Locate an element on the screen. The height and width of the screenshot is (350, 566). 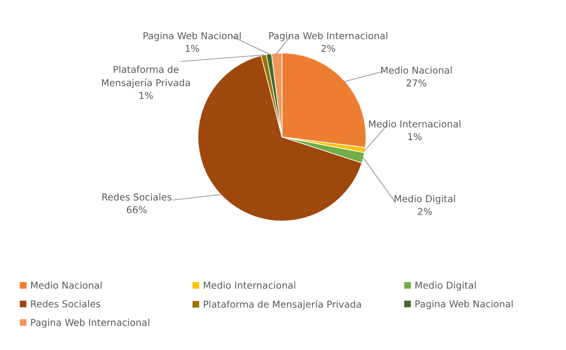
slice-label: Redes Sociales is located at coordinates (137, 197).